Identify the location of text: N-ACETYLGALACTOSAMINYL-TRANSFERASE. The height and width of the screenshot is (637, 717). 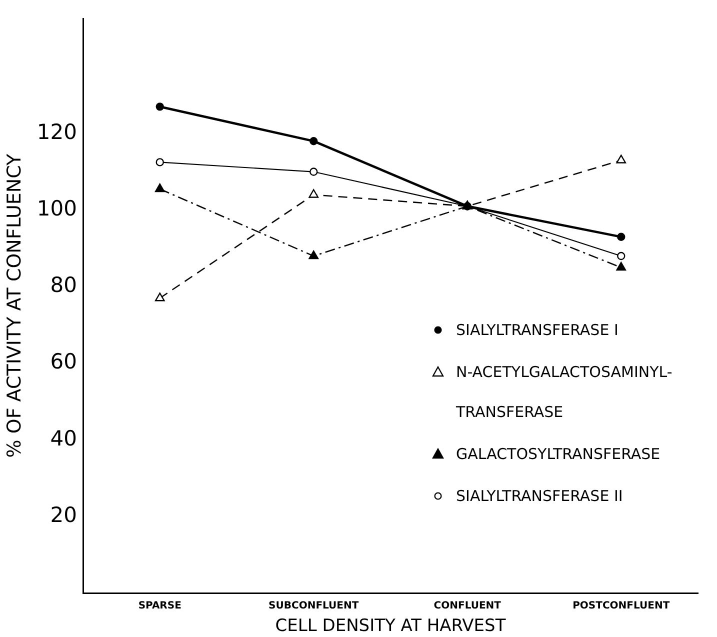
(564, 392).